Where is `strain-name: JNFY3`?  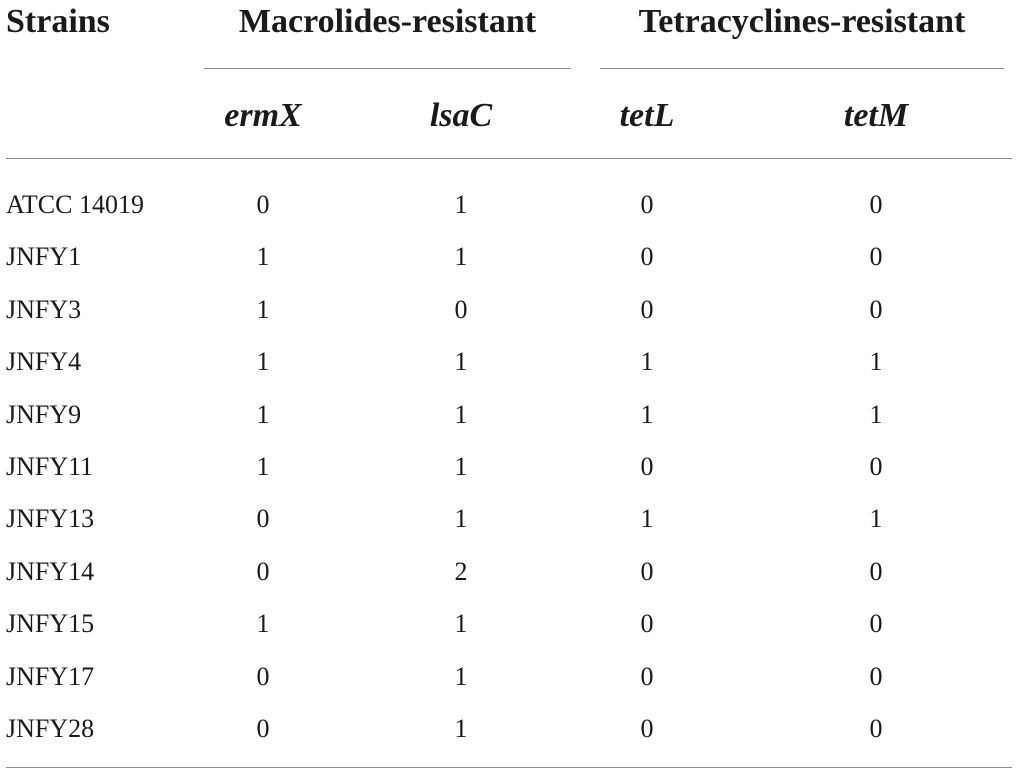
strain-name: JNFY3 is located at coordinates (44, 309).